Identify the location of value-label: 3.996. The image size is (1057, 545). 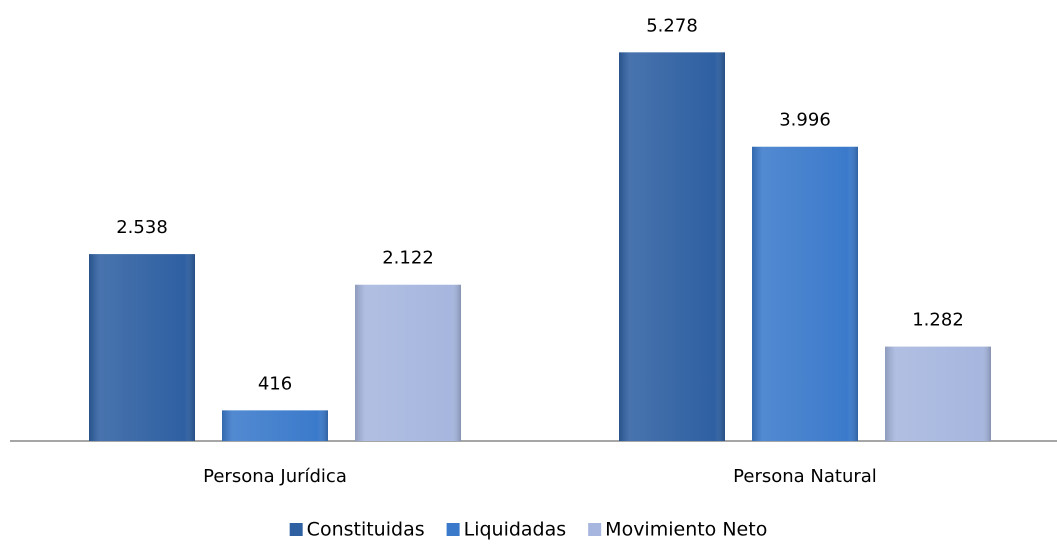
(805, 120).